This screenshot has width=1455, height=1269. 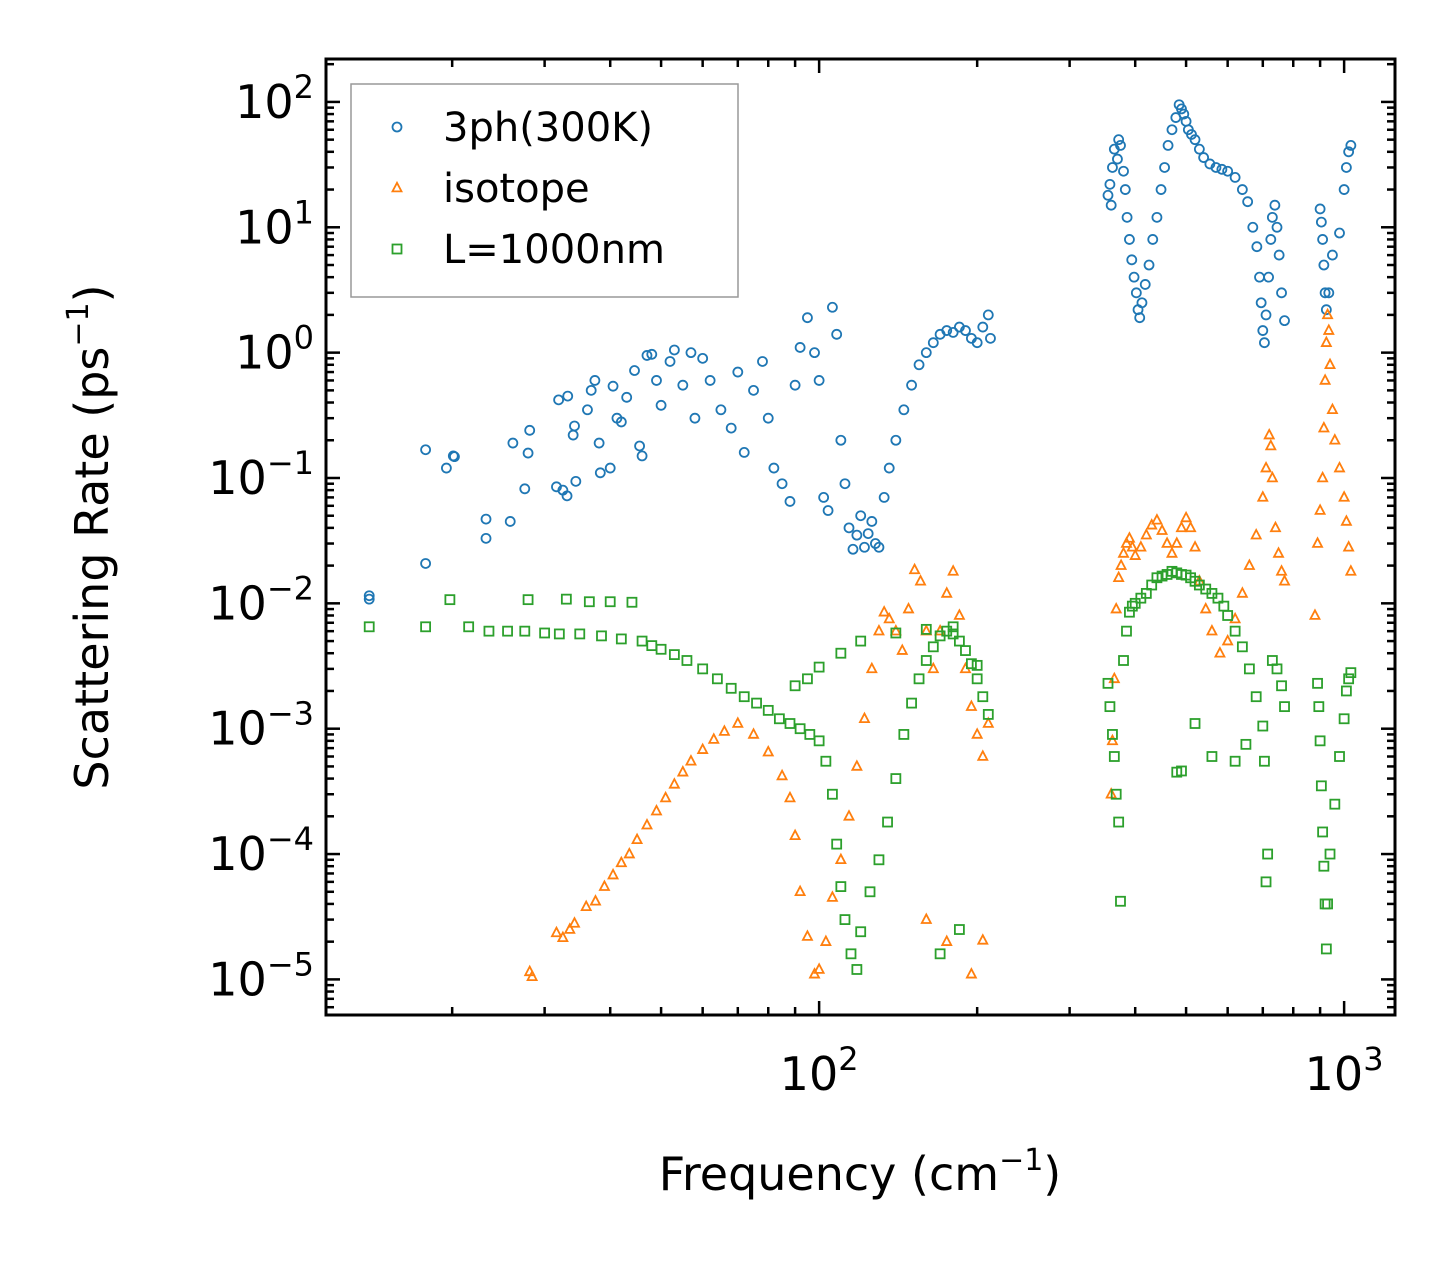 I want to click on x-axis-title-suffix: ), so click(x=1052, y=1174).